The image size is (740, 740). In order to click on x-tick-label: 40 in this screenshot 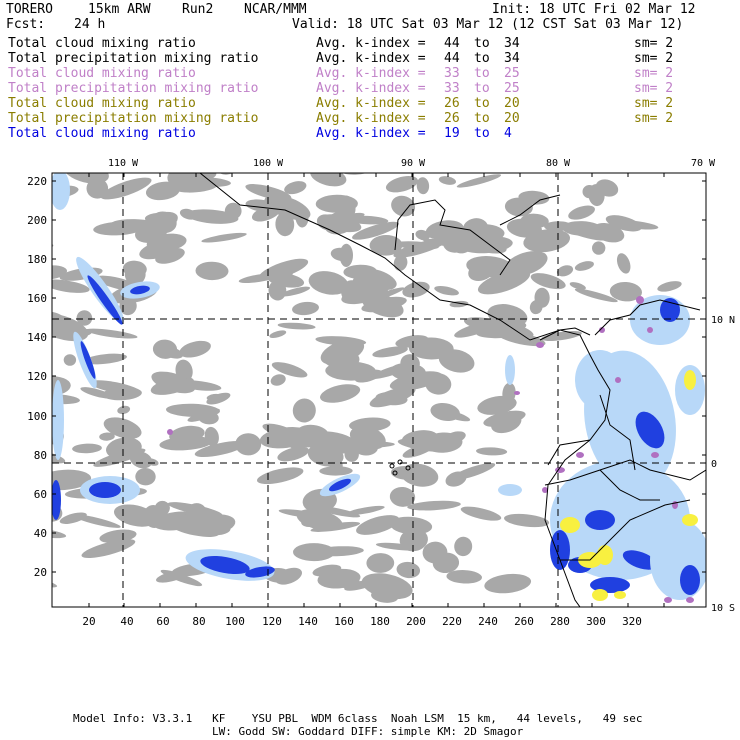, I will do `click(126, 621)`.